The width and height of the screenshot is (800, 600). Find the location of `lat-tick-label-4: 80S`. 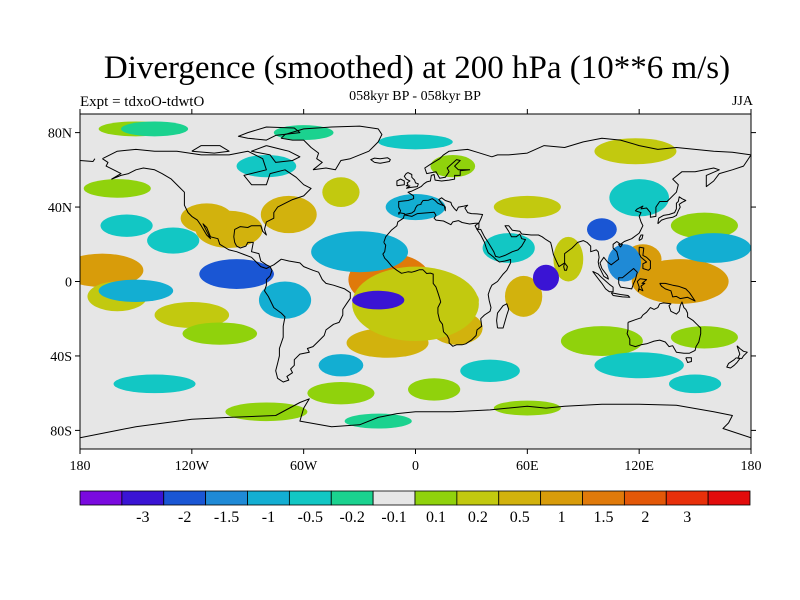

lat-tick-label-4: 80S is located at coordinates (61, 431).